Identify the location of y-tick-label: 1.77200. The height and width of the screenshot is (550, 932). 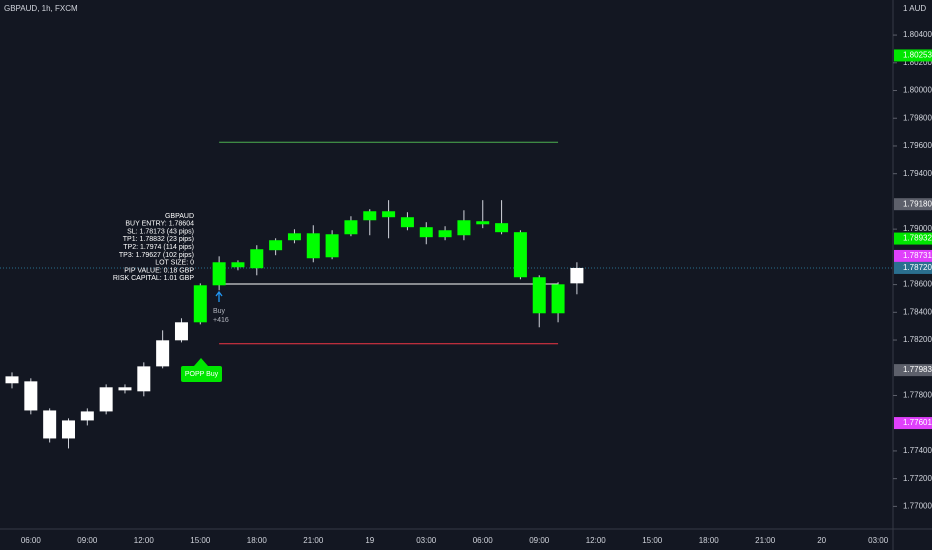
(917, 478).